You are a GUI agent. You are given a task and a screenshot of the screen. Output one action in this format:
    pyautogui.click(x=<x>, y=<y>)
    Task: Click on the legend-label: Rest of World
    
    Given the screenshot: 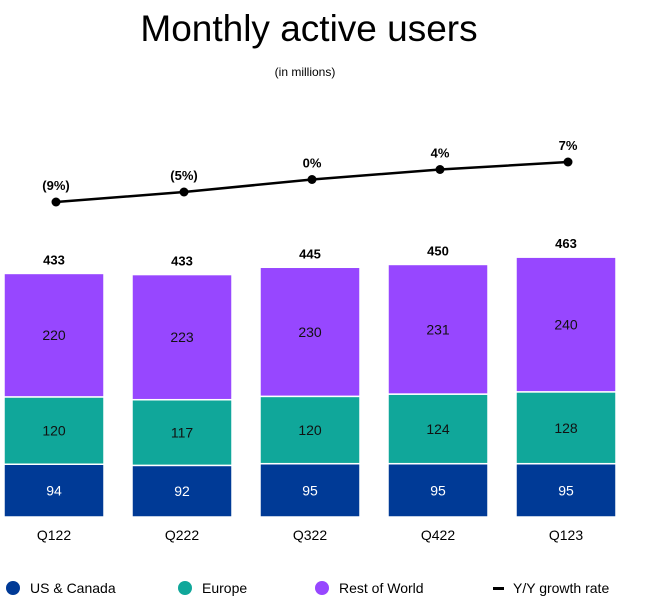 What is the action you would take?
    pyautogui.click(x=381, y=588)
    